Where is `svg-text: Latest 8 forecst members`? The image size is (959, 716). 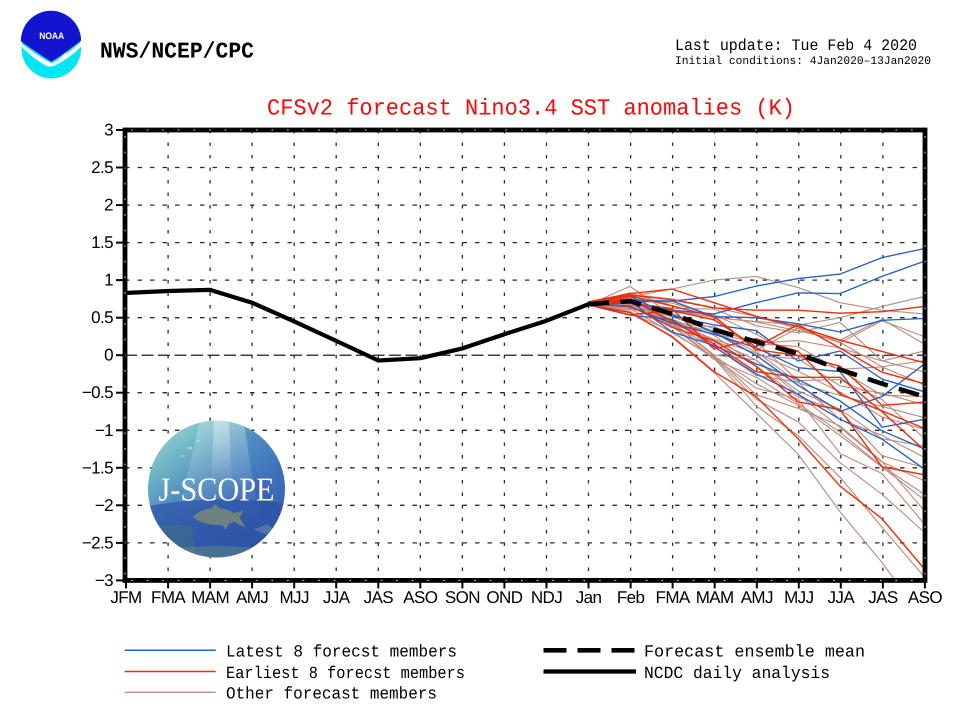 svg-text: Latest 8 forecst members is located at coordinates (341, 653).